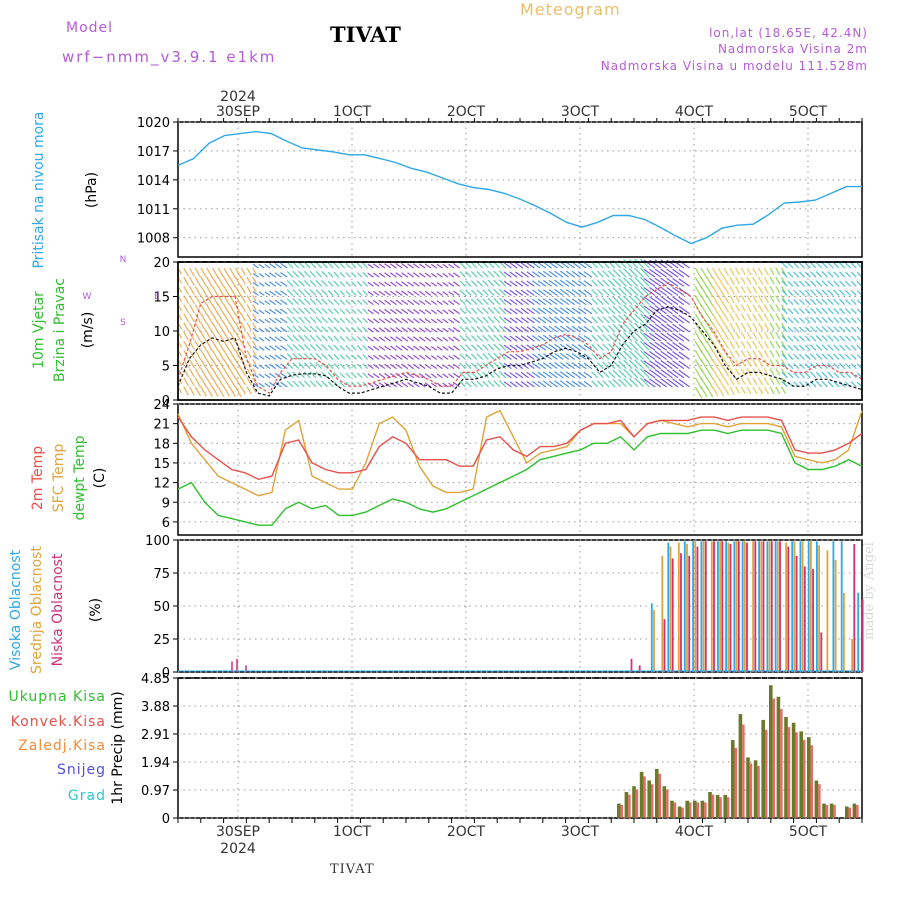 This screenshot has height=900, width=900. What do you see at coordinates (153, 210) in the screenshot?
I see `ytick-label-pressure-1: 1011` at bounding box center [153, 210].